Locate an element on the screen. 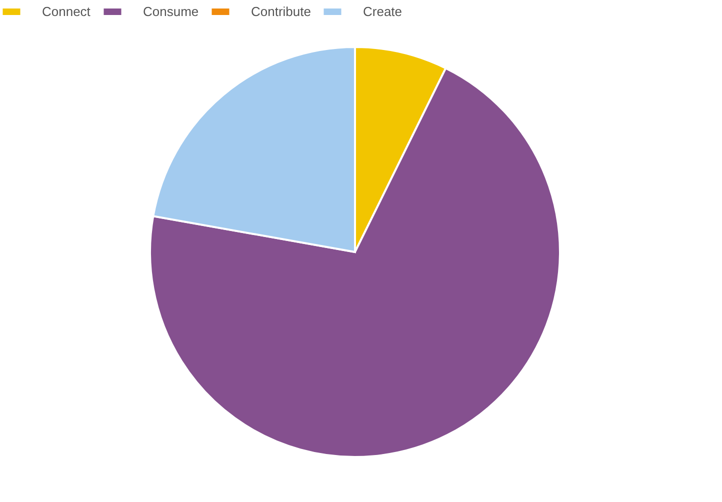  legend-label: Create is located at coordinates (382, 11).